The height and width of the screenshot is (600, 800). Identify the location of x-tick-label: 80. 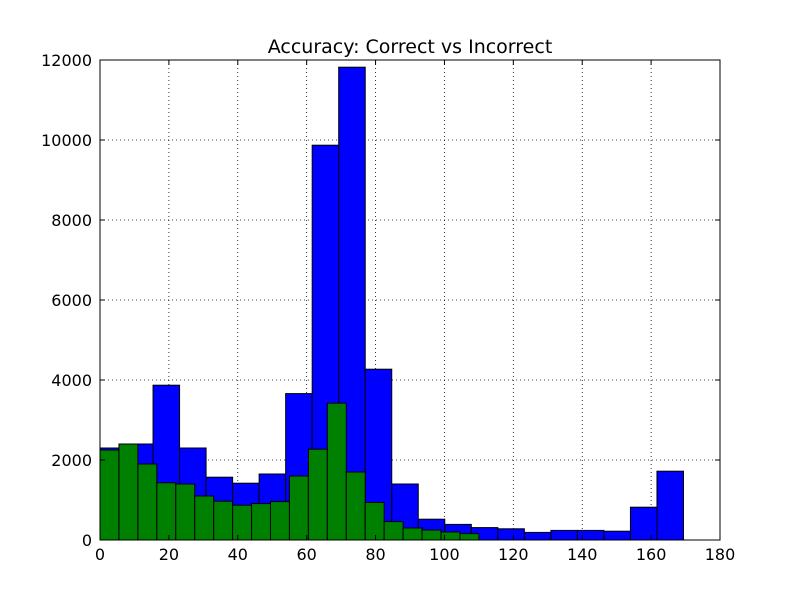
(375, 554).